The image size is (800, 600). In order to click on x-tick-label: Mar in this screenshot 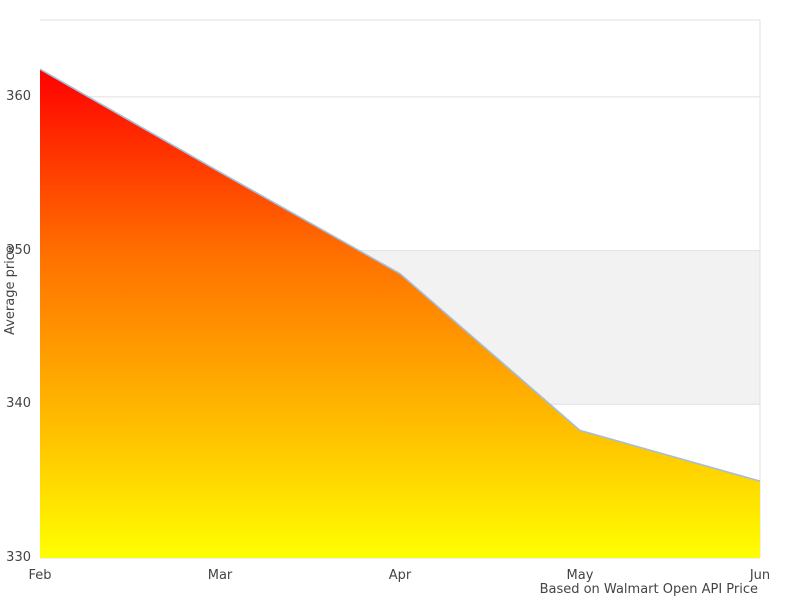, I will do `click(220, 575)`.